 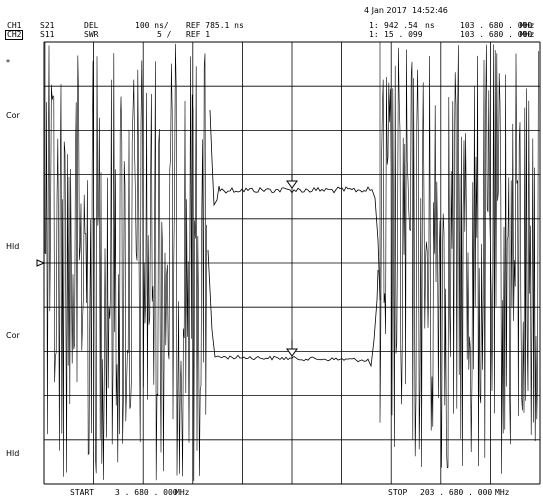 I want to click on ch1-param: S21, so click(x=47, y=25).